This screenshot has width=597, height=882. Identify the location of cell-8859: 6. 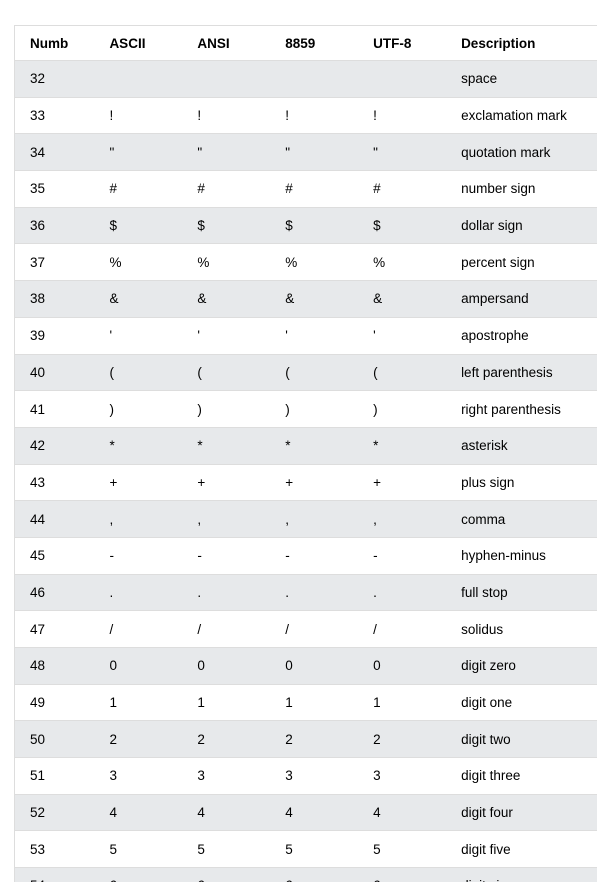
(314, 874).